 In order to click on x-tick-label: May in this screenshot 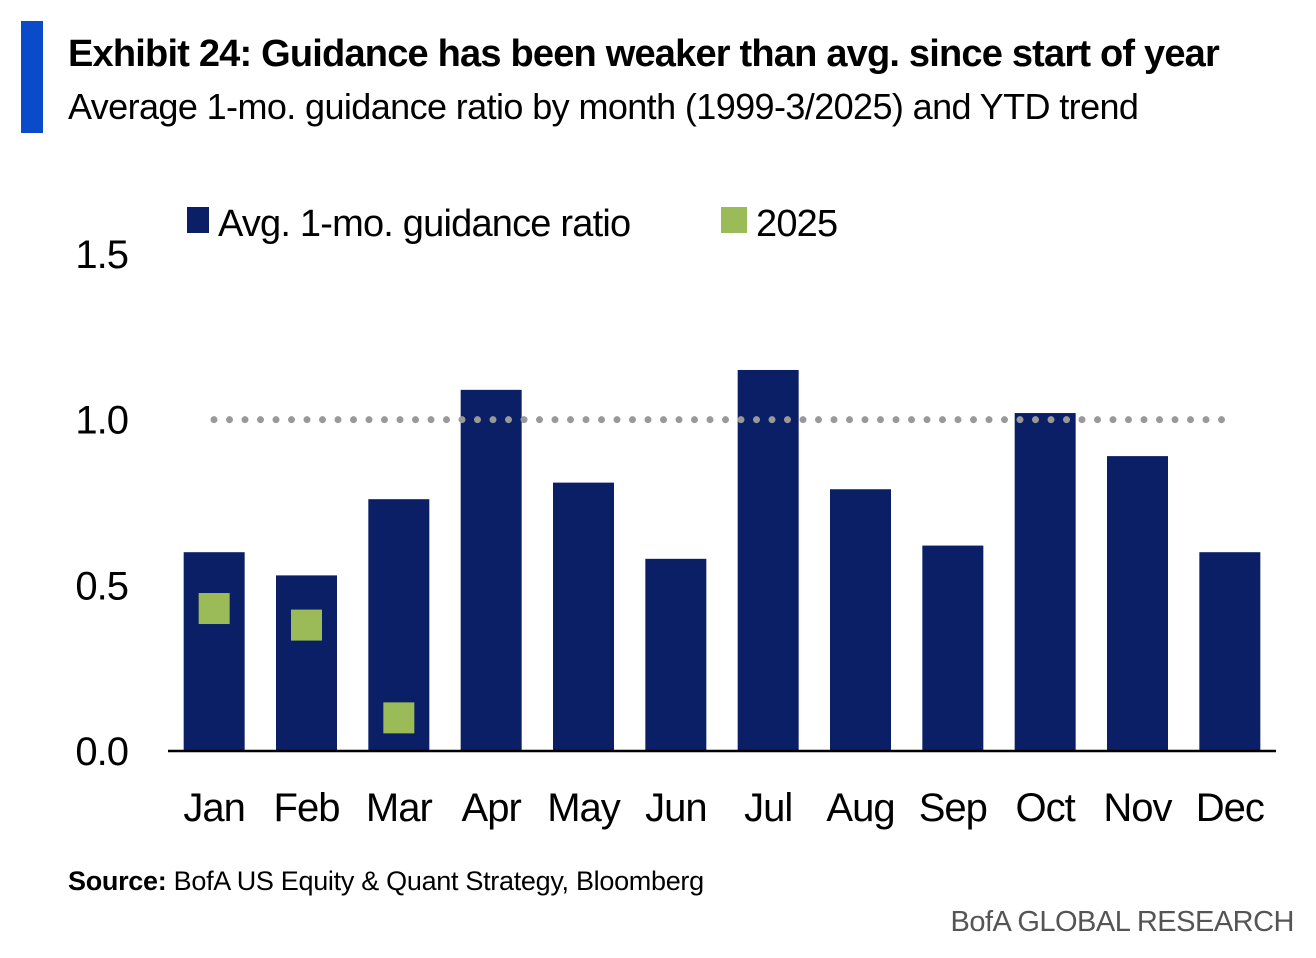, I will do `click(584, 808)`.